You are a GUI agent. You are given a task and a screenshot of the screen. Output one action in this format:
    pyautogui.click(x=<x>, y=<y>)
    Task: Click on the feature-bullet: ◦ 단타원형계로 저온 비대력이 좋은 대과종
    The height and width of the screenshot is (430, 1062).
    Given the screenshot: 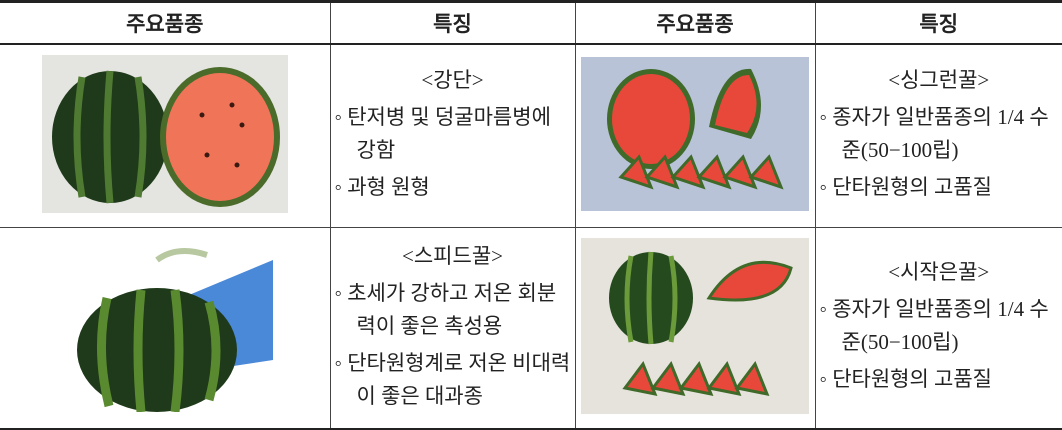 What is the action you would take?
    pyautogui.click(x=452, y=379)
    